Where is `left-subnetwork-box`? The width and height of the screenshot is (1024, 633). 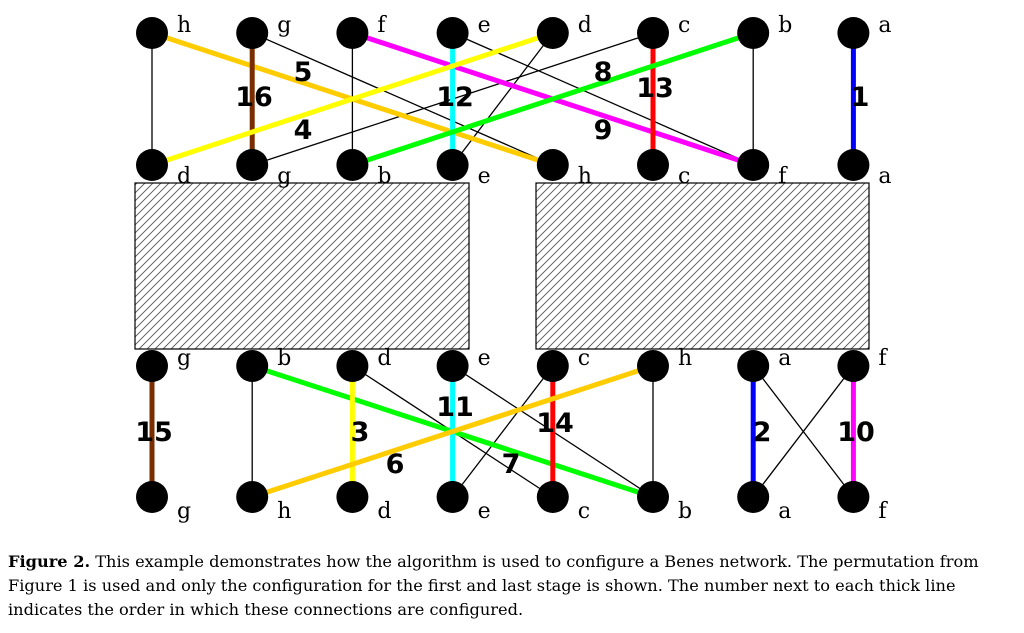
left-subnetwork-box is located at coordinates (302, 266).